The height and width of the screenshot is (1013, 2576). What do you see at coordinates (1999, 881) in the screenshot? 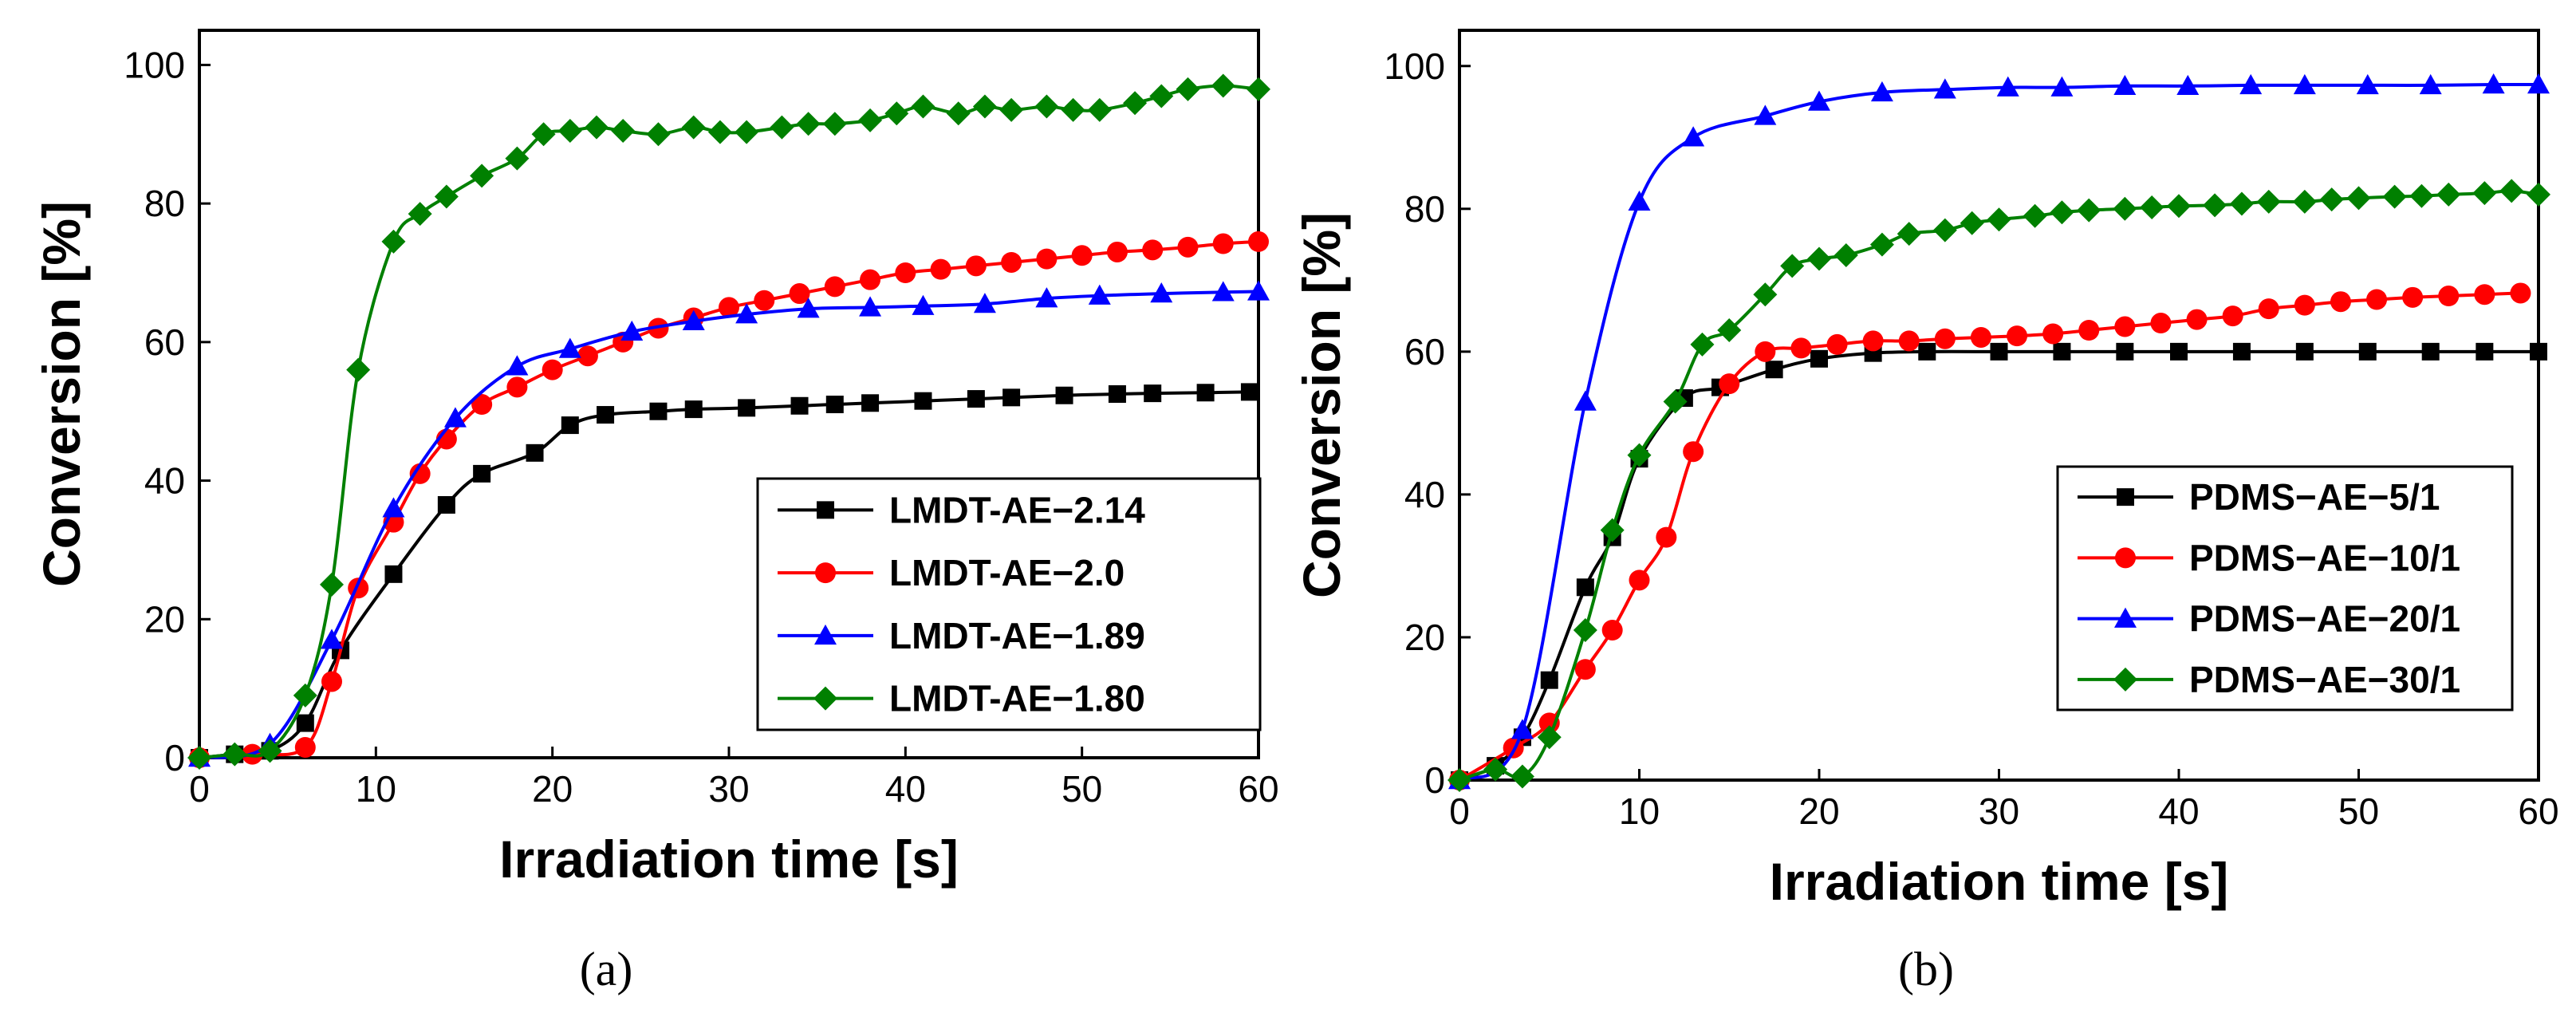
I see `x-axis-title: Irradiation time [s]` at bounding box center [1999, 881].